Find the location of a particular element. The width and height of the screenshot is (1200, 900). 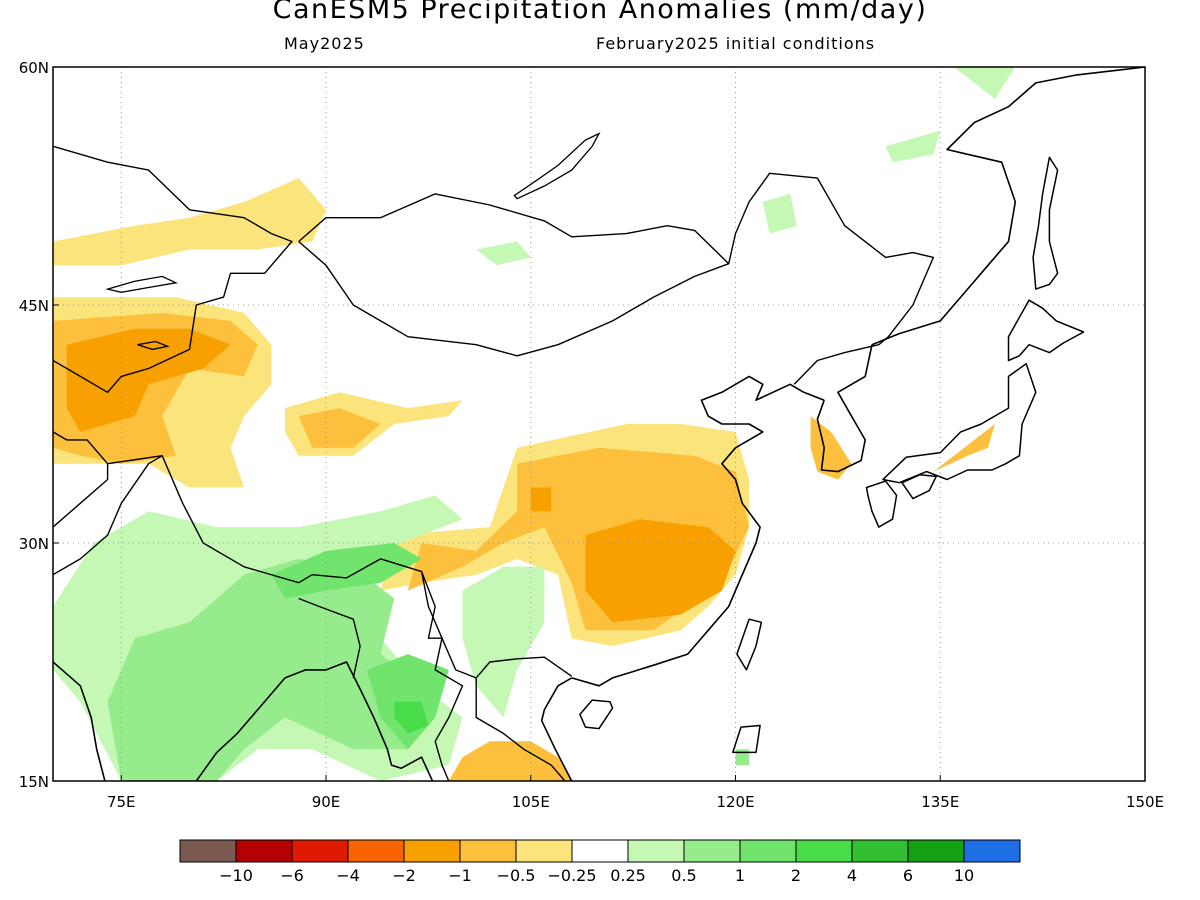

border-india-border is located at coordinates (108, 515).